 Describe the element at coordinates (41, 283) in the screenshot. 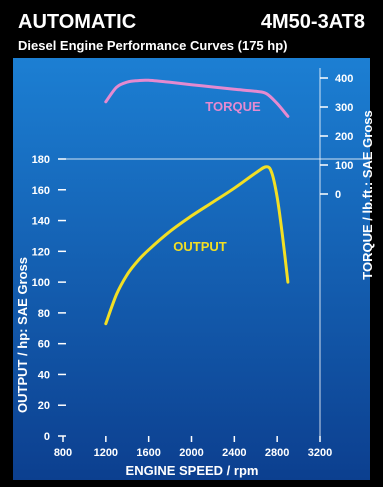

I see `left-axis-tick-label: 100` at that location.